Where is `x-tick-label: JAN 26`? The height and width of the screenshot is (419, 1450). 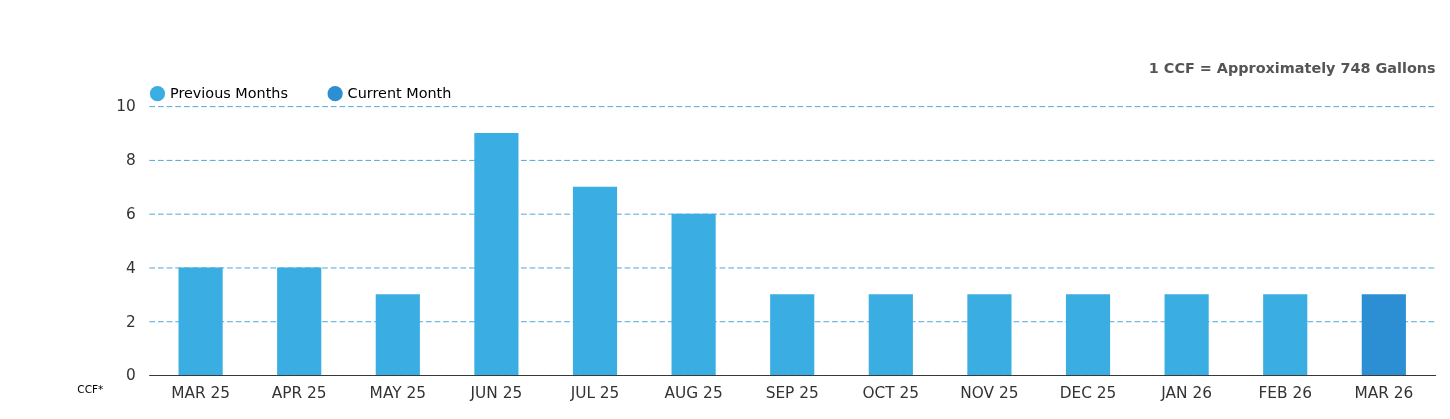
x-tick-label: JAN 26 is located at coordinates (1186, 392).